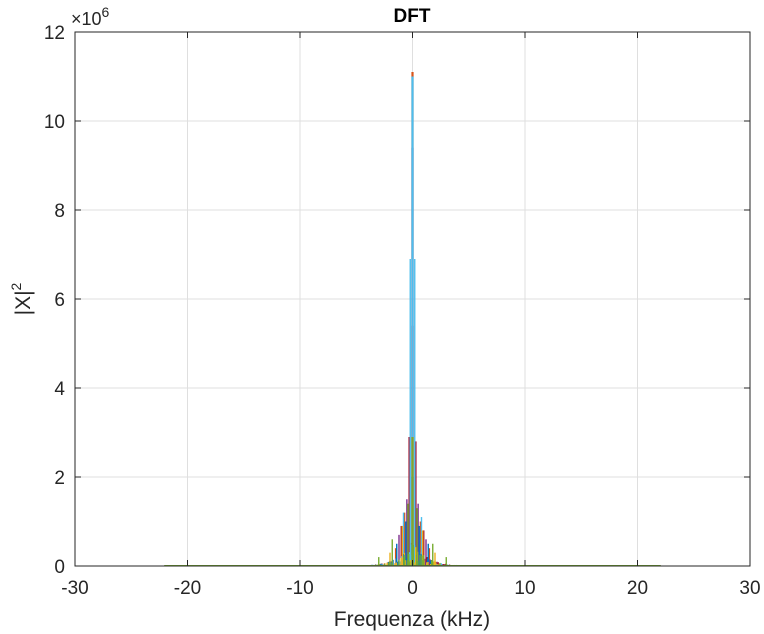  Describe the element at coordinates (59, 211) in the screenshot. I see `y-tick-label: 8` at that location.